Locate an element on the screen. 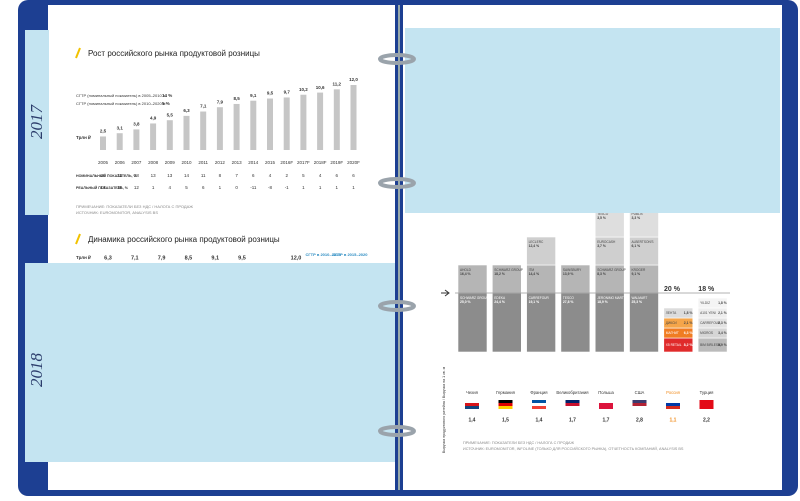 Image resolution: width=800 pixels, height=501 pixels. value-label: 6,3 is located at coordinates (186, 110).